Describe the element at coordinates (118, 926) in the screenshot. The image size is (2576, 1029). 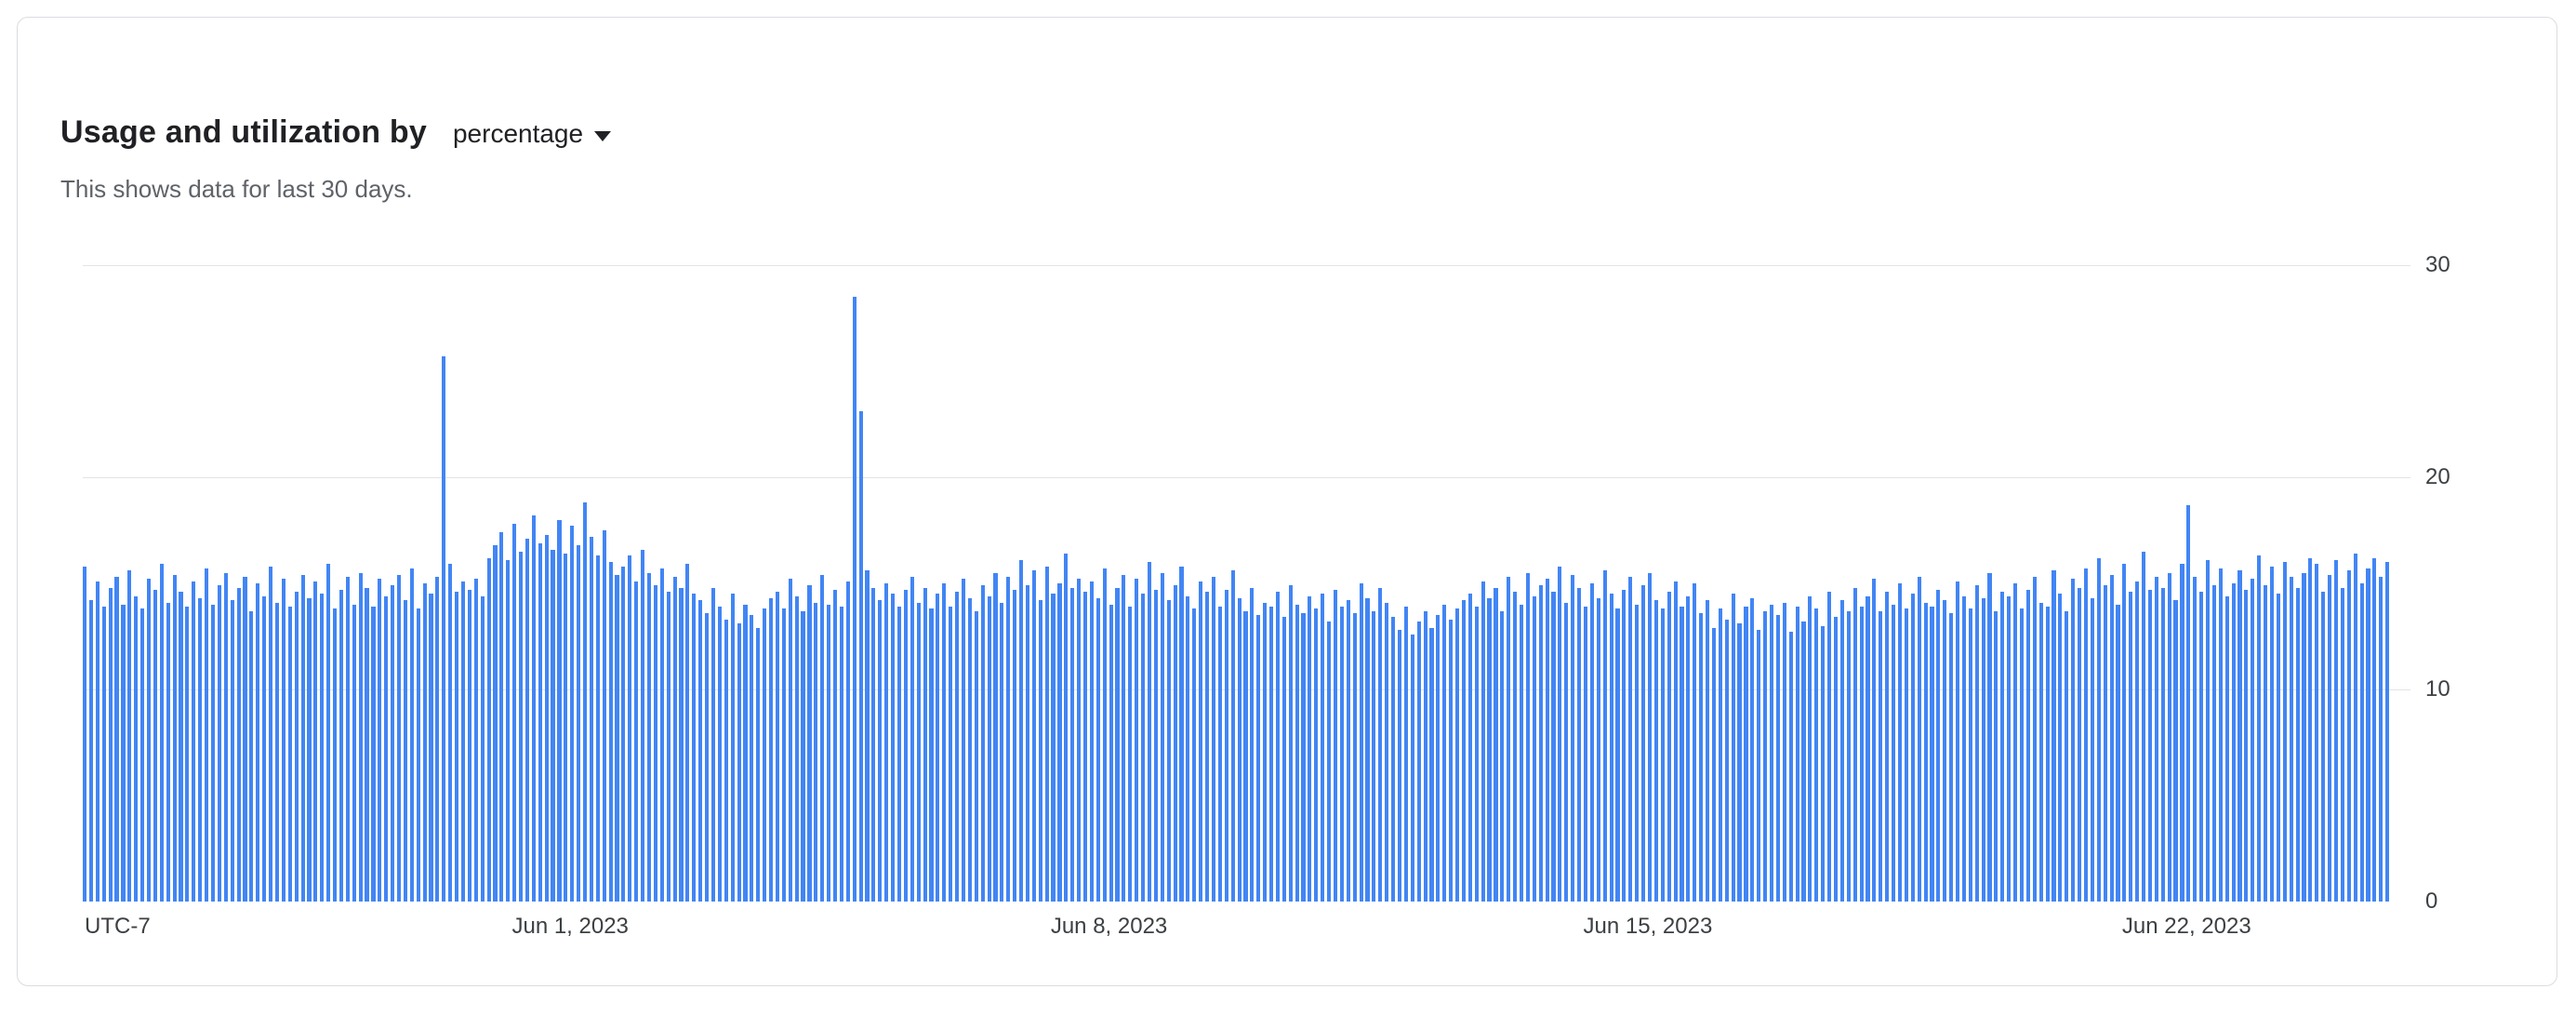
I see `timezone-label: UTC-7` at that location.